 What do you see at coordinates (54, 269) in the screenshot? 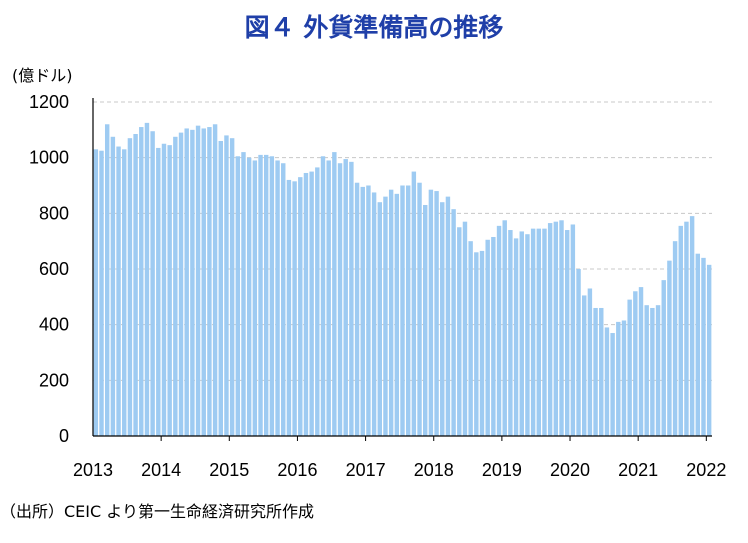
I see `y-tick-label: 600` at bounding box center [54, 269].